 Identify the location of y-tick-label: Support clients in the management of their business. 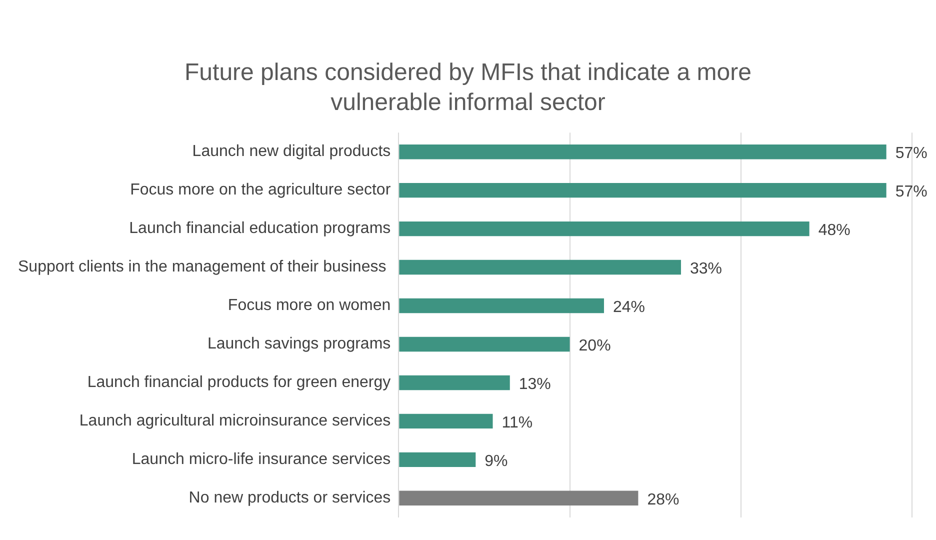
(204, 267).